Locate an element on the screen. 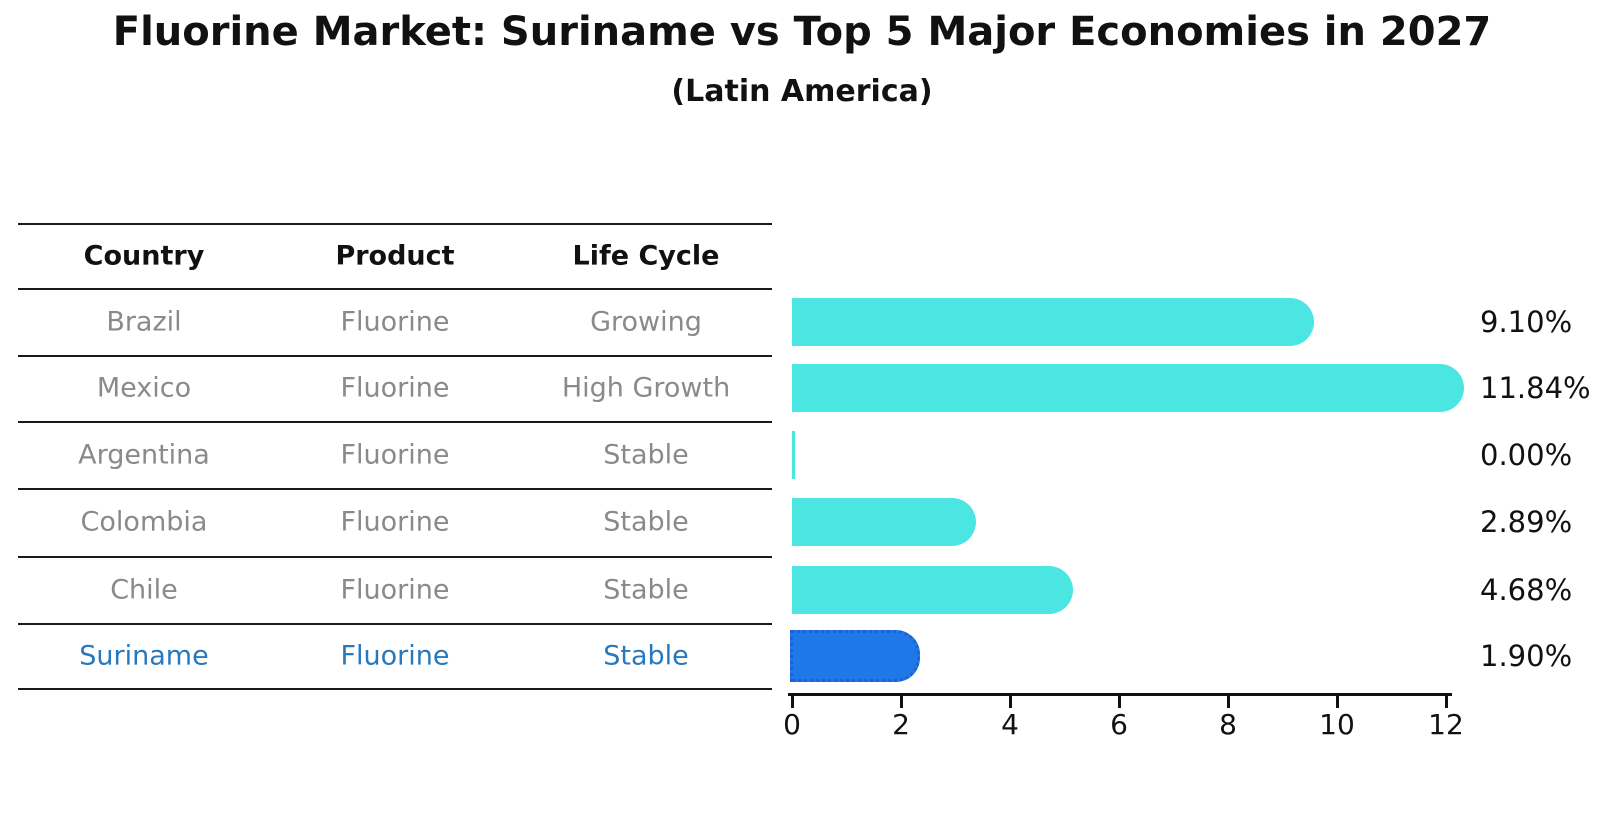 Image resolution: width=1604 pixels, height=823 pixels. country-cell: Chile is located at coordinates (144, 589).